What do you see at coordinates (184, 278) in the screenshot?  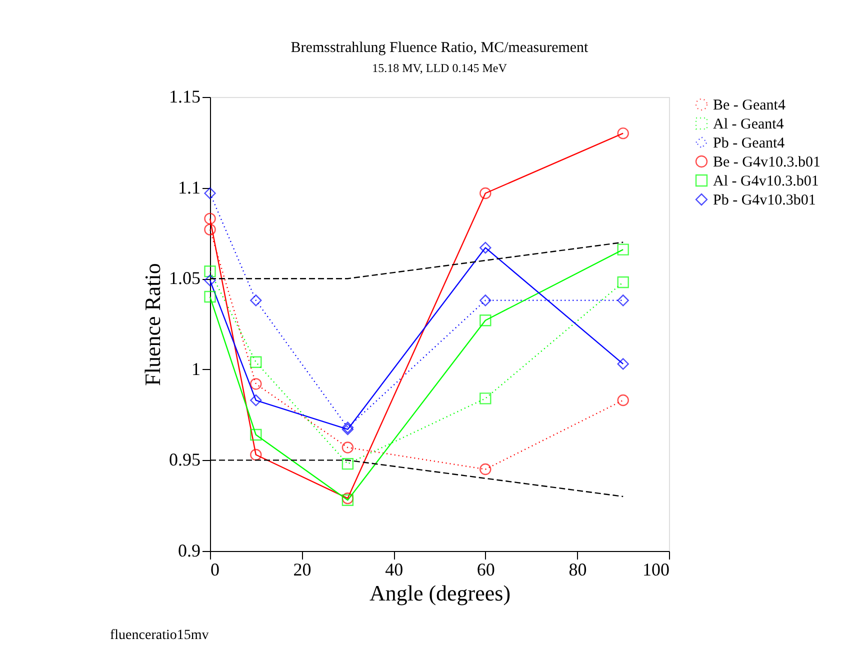 I see `y-tick-label: 1.05` at bounding box center [184, 278].